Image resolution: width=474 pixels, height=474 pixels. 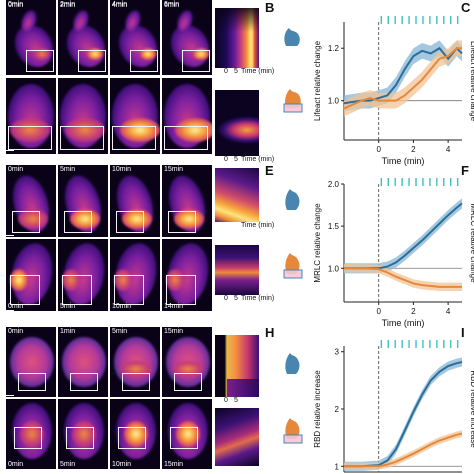 I want to click on panel-letter-h: H, so click(x=270, y=332).